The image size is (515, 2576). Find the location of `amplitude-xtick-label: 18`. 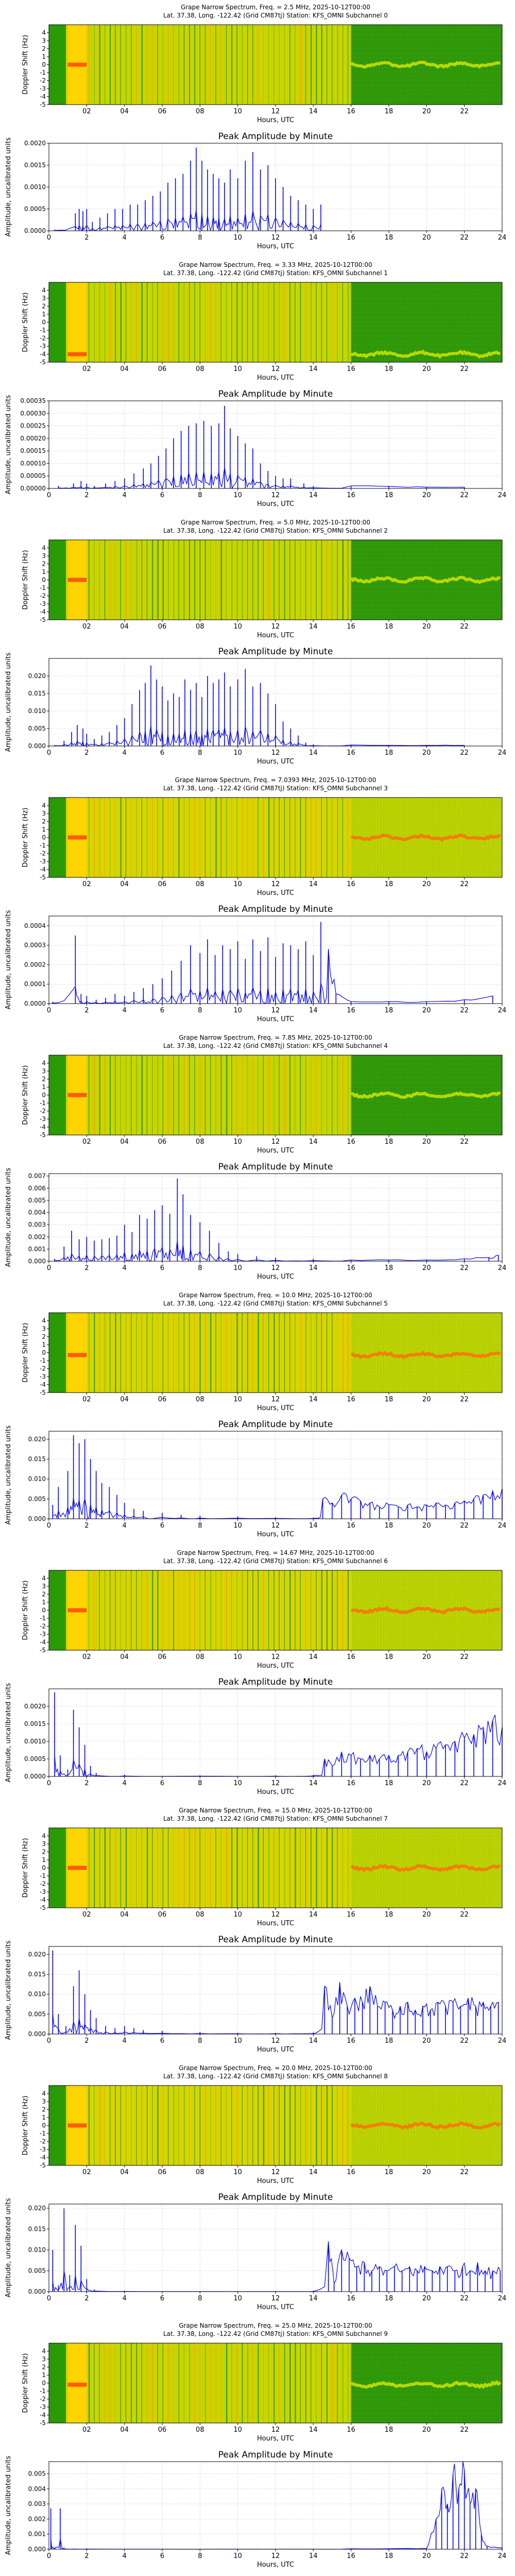

amplitude-xtick-label: 18 is located at coordinates (389, 753).